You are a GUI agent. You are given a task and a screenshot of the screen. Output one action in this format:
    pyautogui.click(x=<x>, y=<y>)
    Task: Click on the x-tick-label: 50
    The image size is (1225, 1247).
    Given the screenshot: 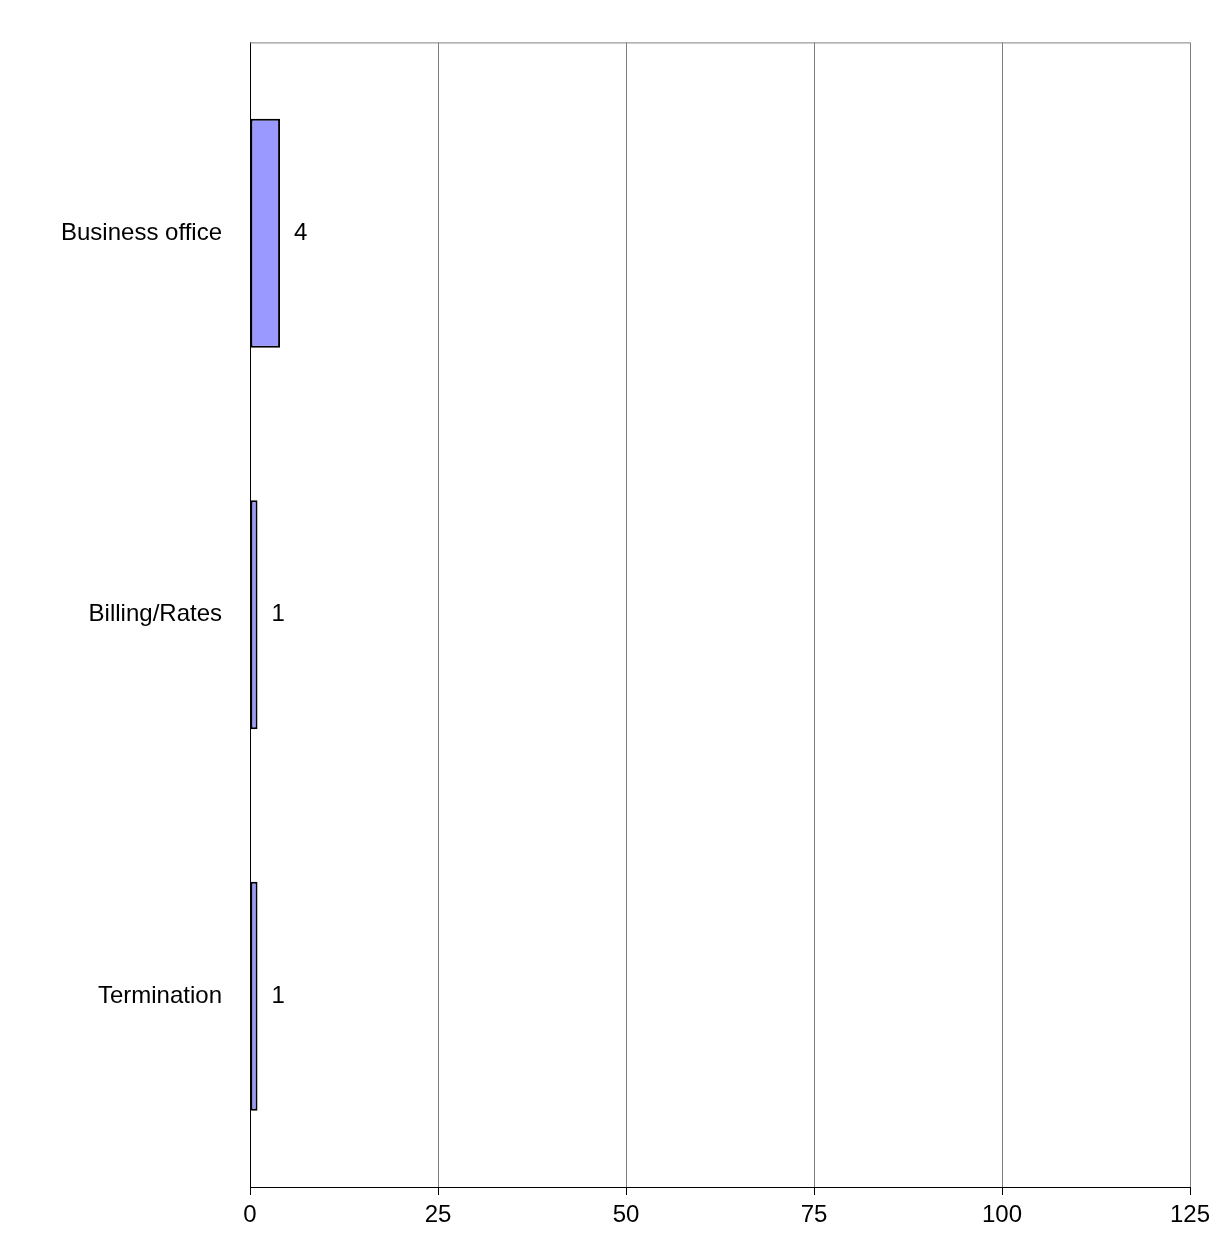 What is the action you would take?
    pyautogui.click(x=626, y=1214)
    